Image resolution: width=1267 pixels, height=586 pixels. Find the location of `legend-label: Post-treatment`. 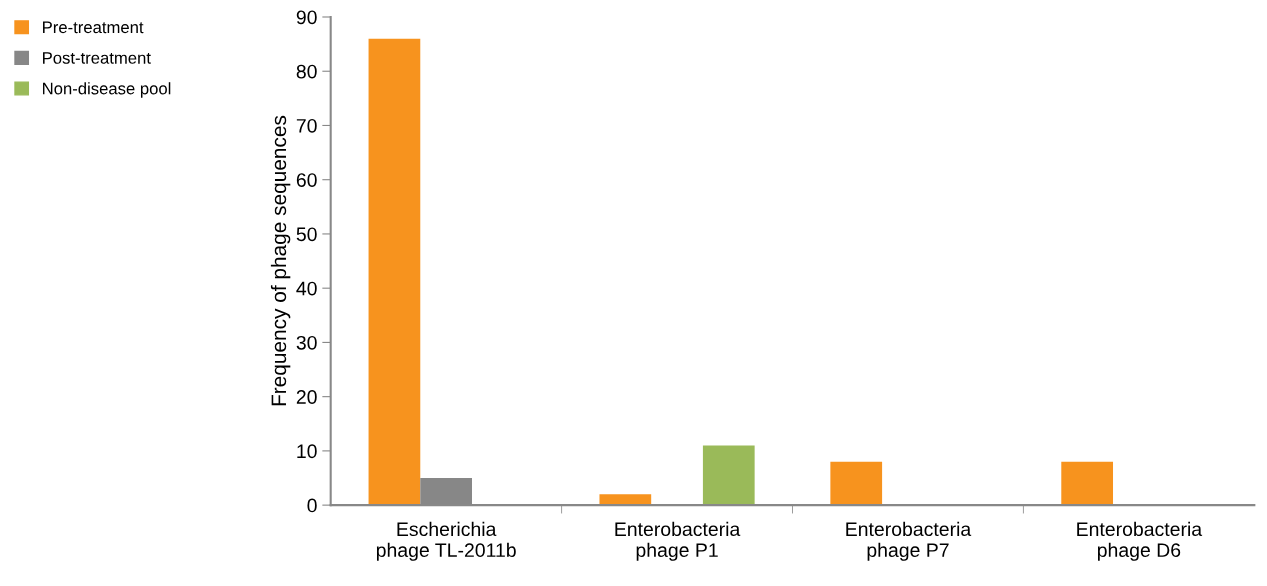

legend-label: Post-treatment is located at coordinates (97, 58).